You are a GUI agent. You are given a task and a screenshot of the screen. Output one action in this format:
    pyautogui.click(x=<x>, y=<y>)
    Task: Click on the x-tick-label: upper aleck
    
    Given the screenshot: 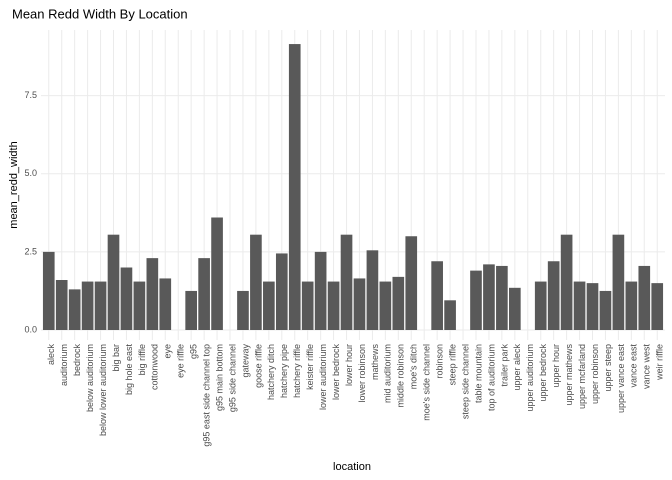 What is the action you would take?
    pyautogui.click(x=517, y=367)
    